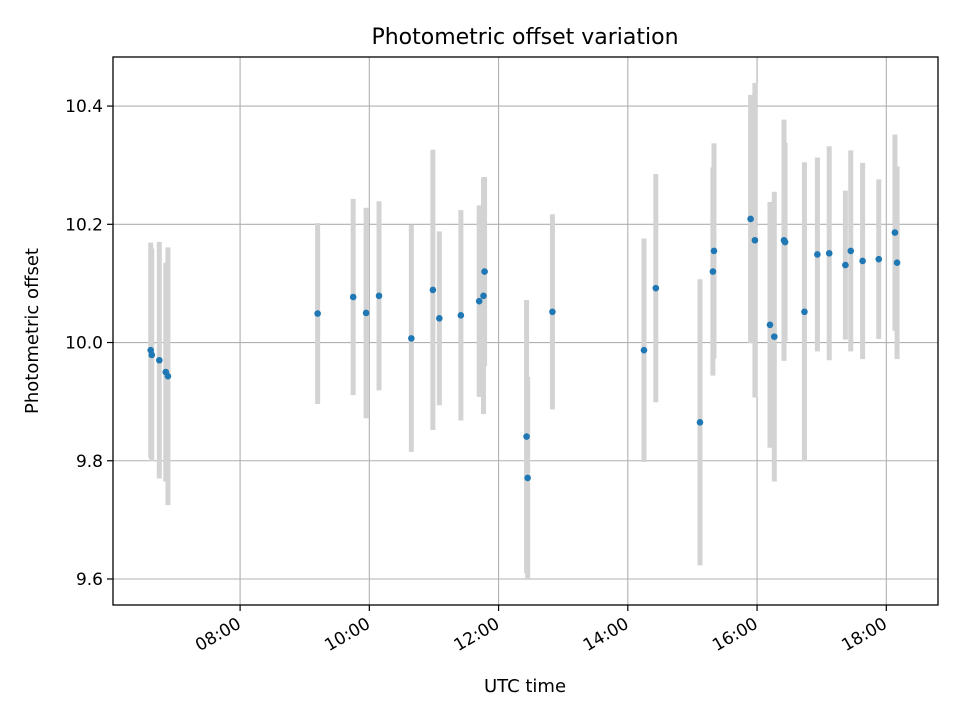  I want to click on y-tick-label: 9.8, so click(89, 462).